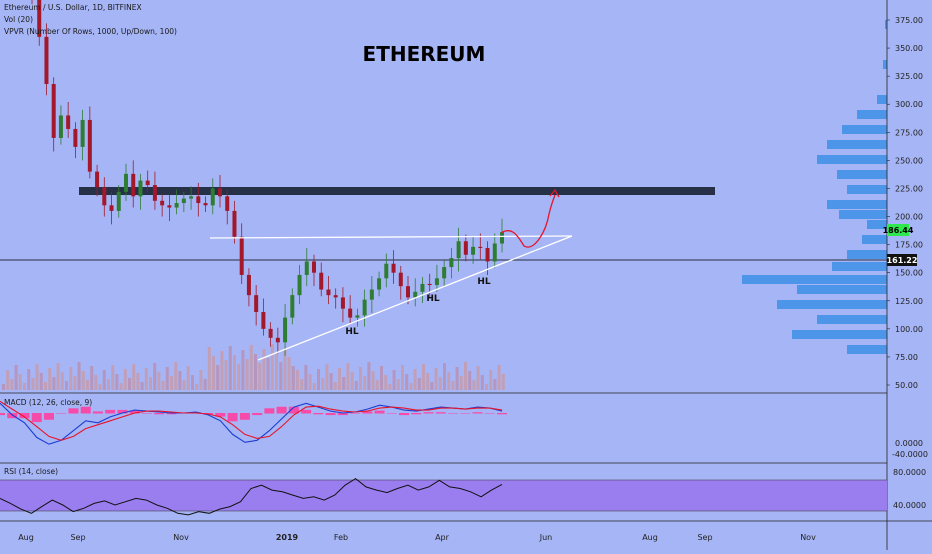  What do you see at coordinates (909, 48) in the screenshot?
I see `price-tick-label: 350.00` at bounding box center [909, 48].